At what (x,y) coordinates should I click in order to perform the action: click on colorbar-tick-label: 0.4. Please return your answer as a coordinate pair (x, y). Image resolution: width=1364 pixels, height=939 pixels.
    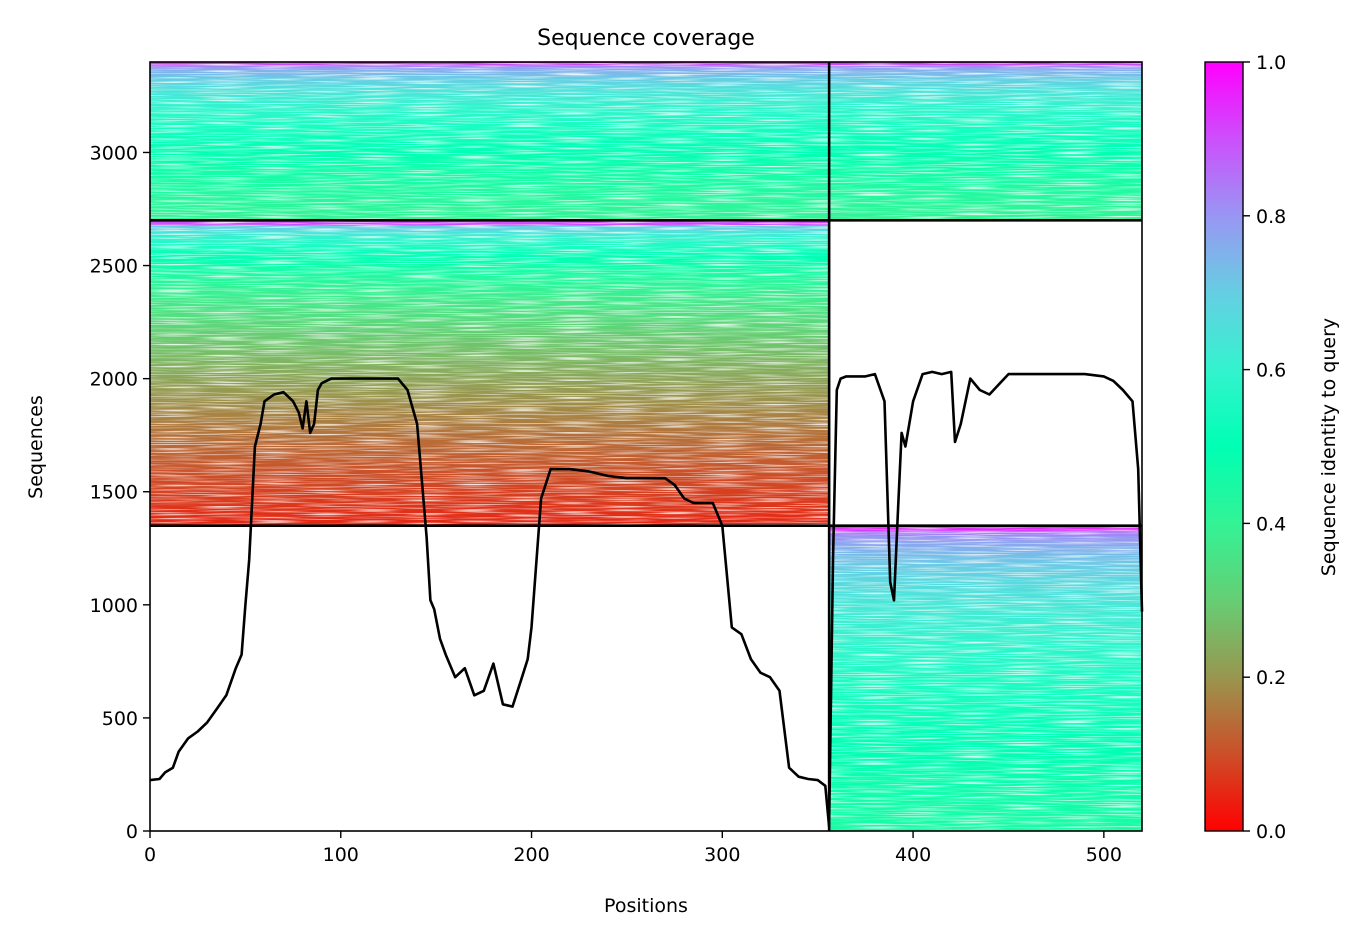
    Looking at the image, I should click on (1271, 524).